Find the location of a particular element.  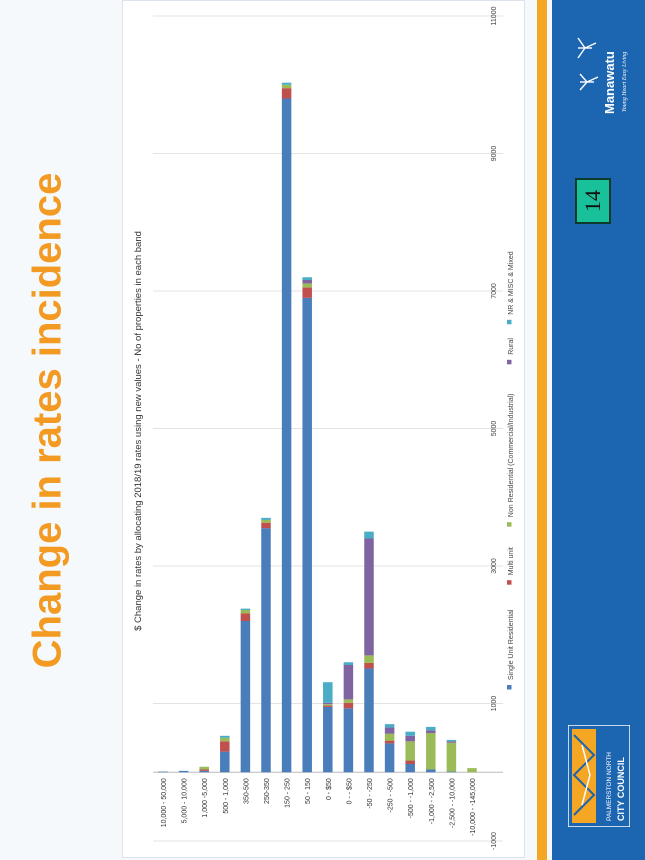

legend-label: Single Unit Residential is located at coordinates (511, 644).